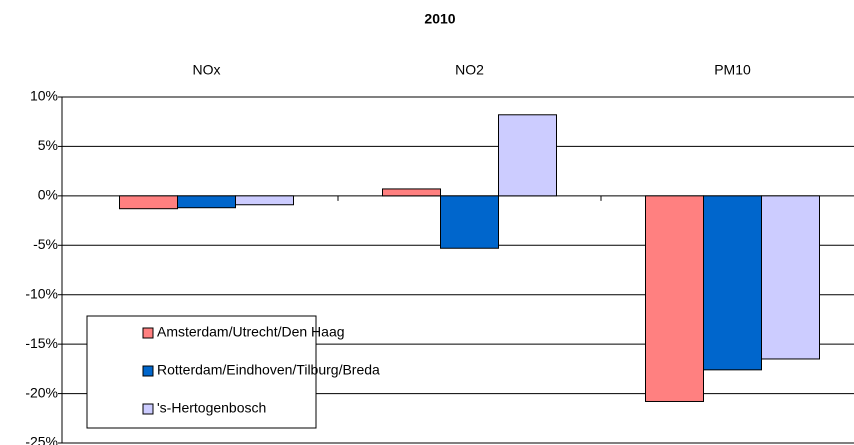 This screenshot has height=445, width=854. I want to click on legend-label: Rotterdam/Eindhoven/Tilburg/Breda, so click(268, 370).